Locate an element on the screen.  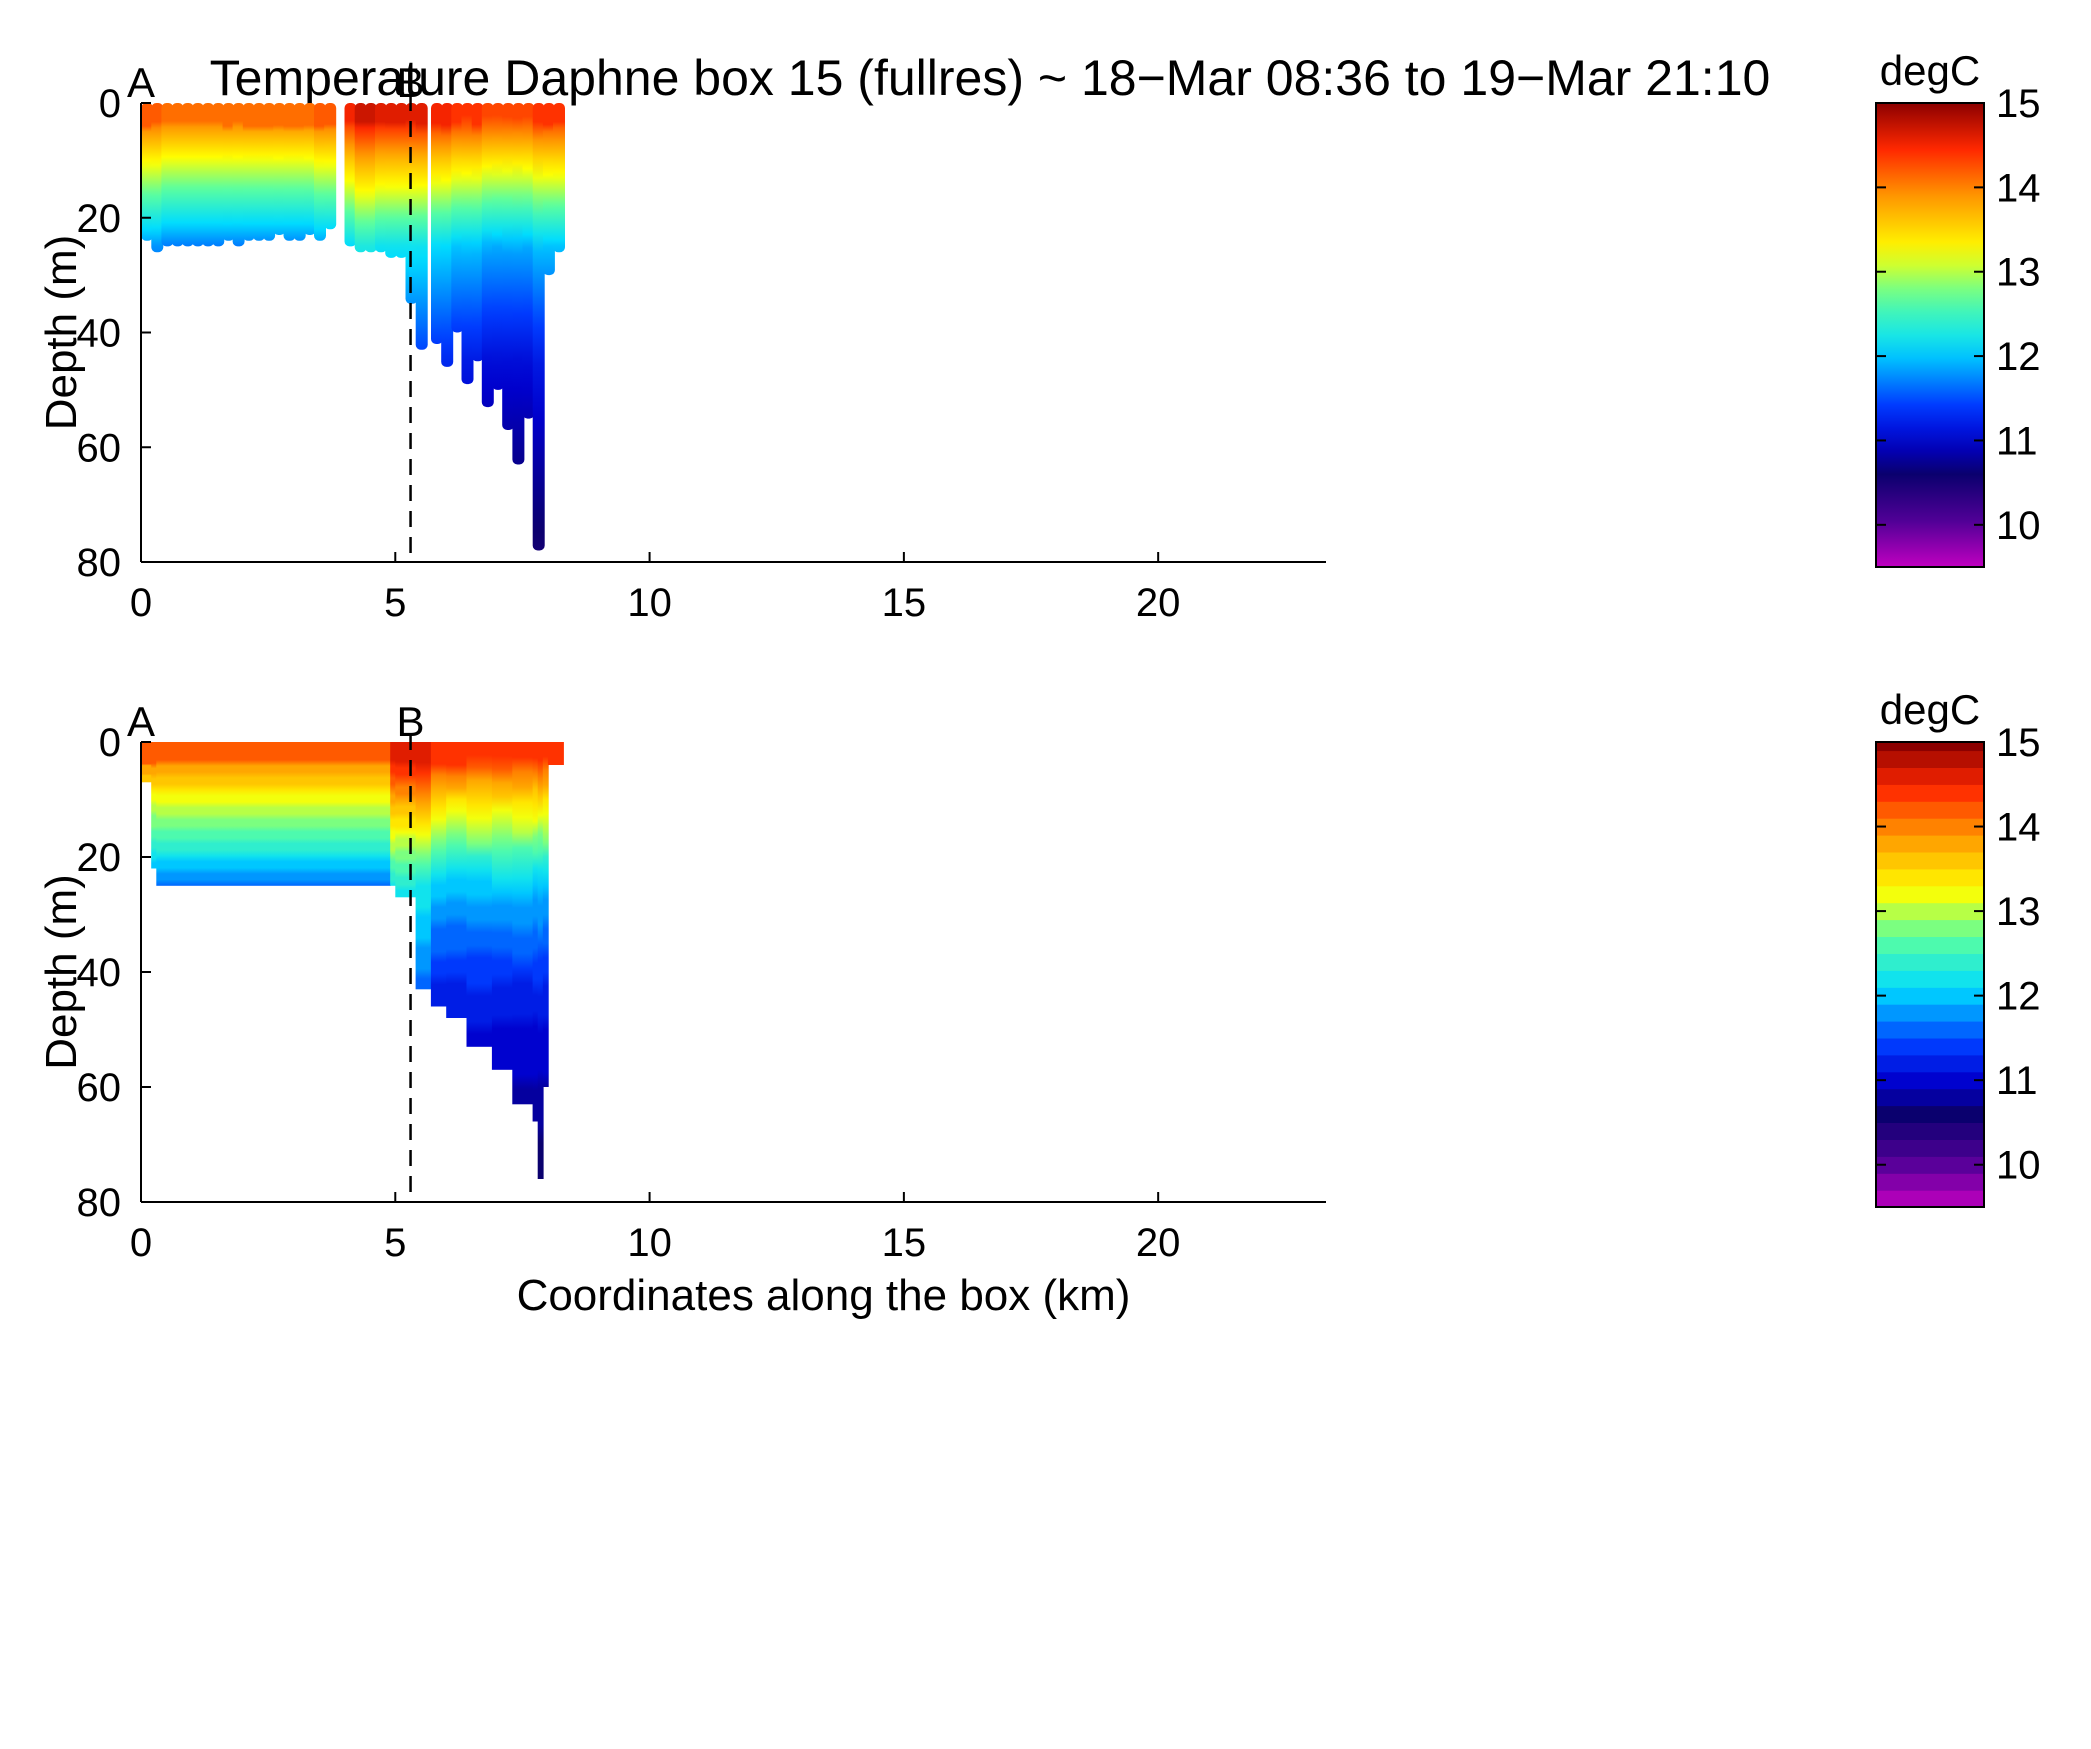
bottom-temperature-contours is located at coordinates (352, 960).